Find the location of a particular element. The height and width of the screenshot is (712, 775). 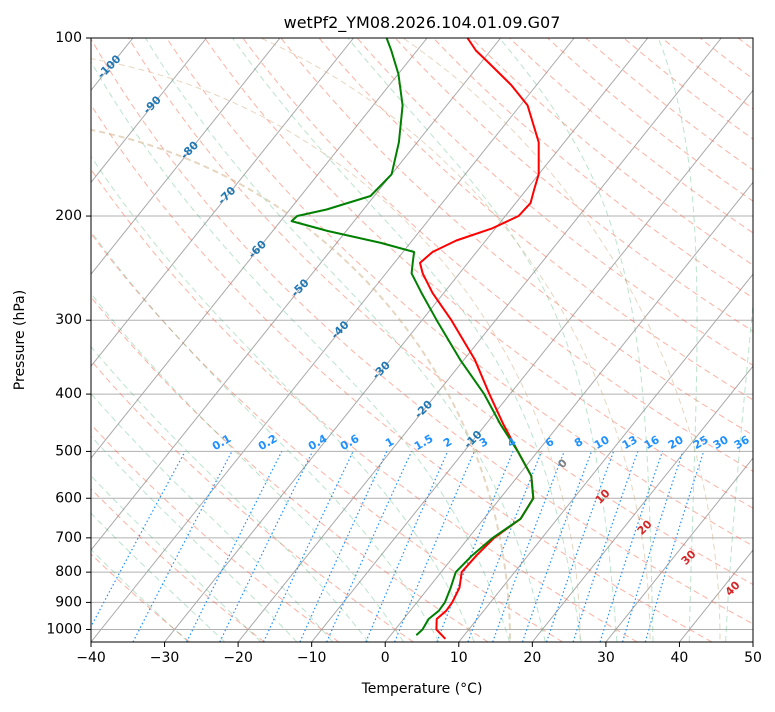

y-tick-label: 400 is located at coordinates (68, 394).